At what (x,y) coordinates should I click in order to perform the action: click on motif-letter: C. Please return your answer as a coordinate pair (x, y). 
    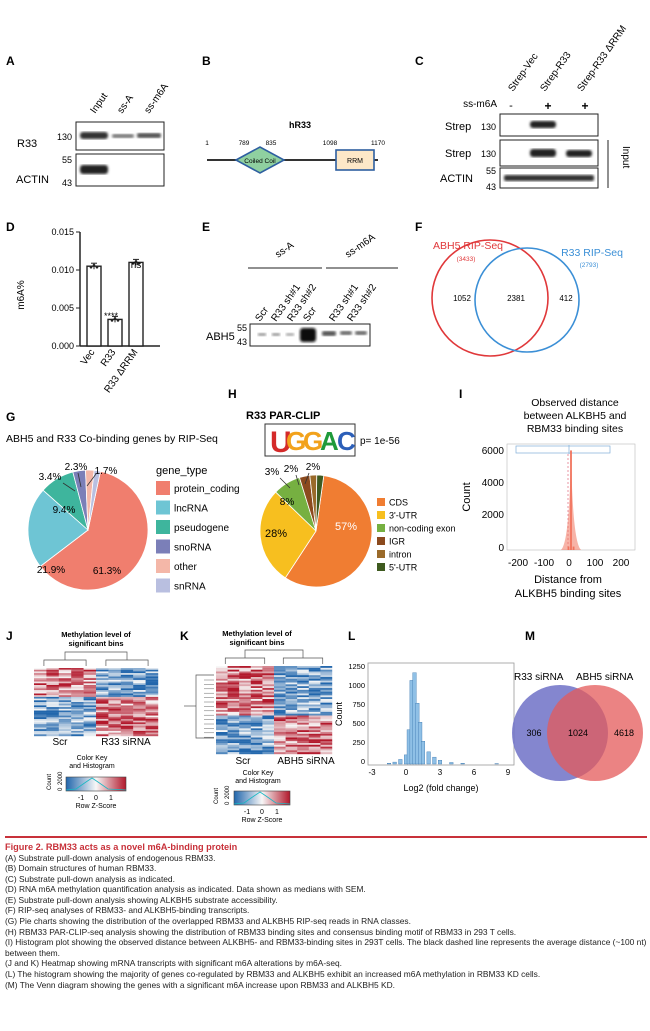
    Looking at the image, I should click on (346, 441).